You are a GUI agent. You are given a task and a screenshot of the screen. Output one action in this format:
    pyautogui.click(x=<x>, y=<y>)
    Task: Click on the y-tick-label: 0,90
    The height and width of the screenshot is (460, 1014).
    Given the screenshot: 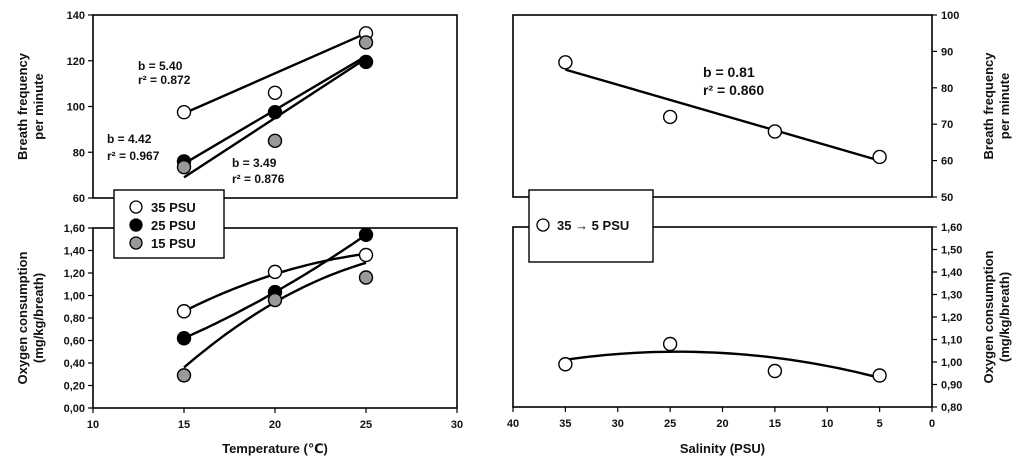 What is the action you would take?
    pyautogui.click(x=951, y=386)
    